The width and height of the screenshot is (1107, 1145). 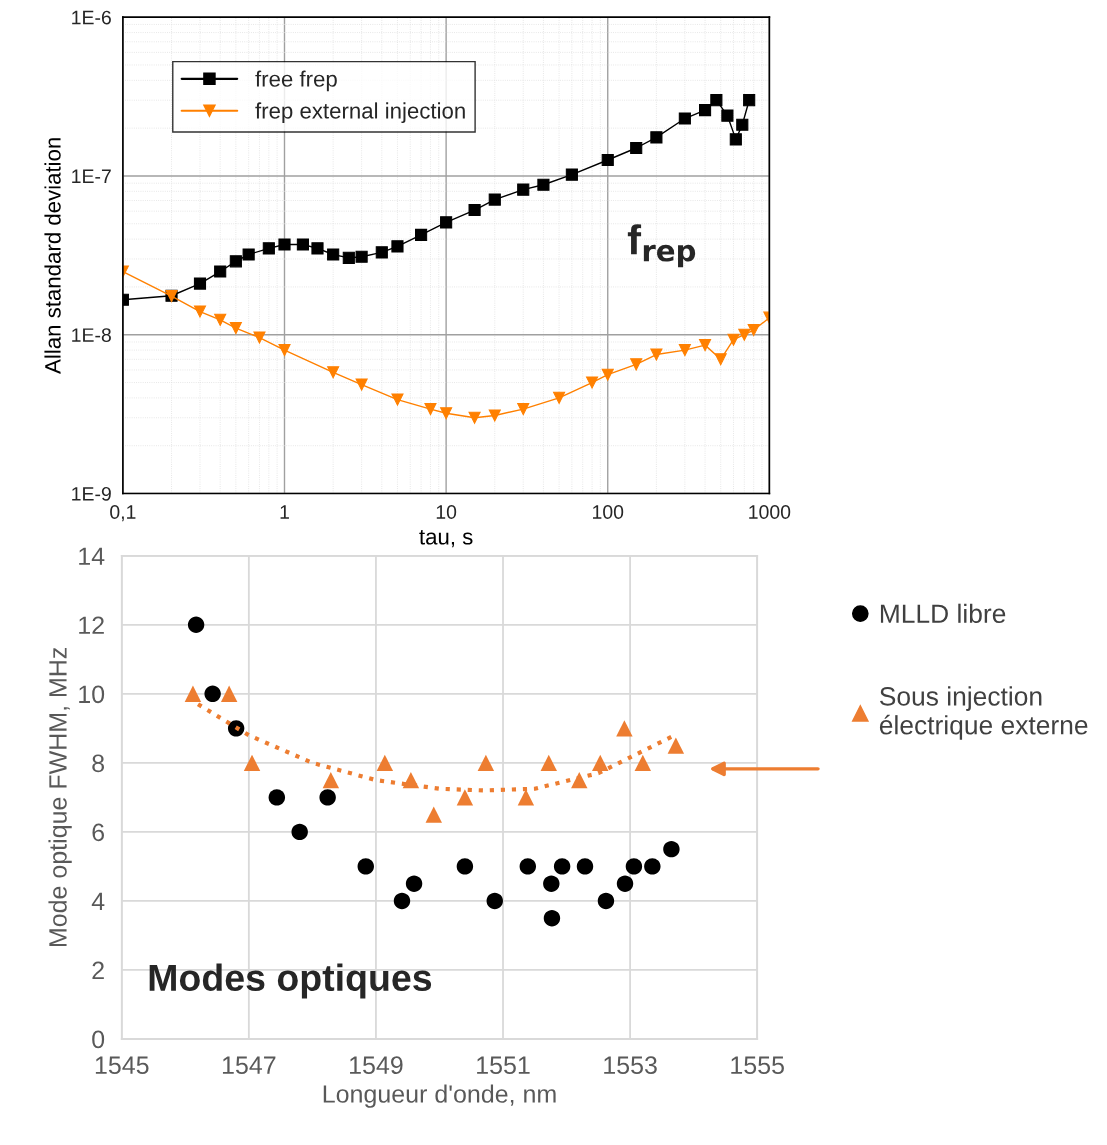 I want to click on y-tick-label: 2, so click(x=98, y=970).